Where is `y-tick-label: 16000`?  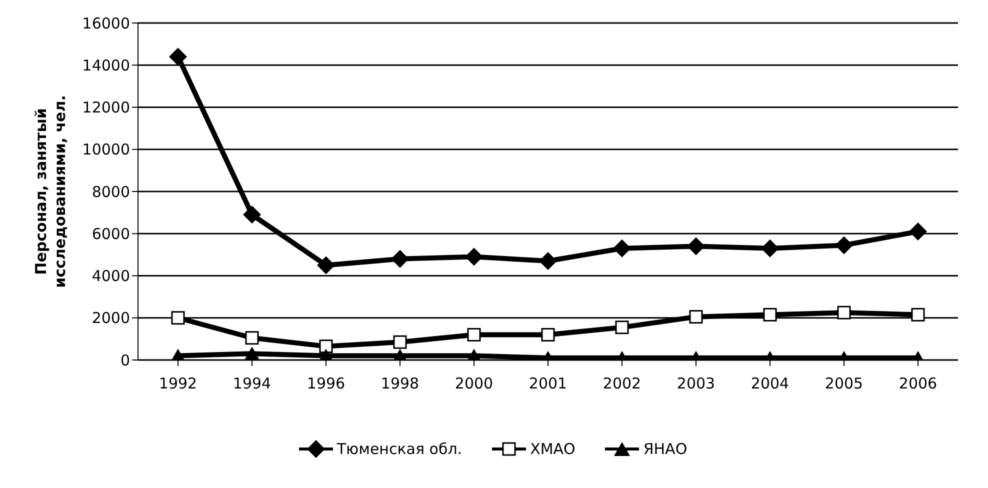
y-tick-label: 16000 is located at coordinates (106, 23).